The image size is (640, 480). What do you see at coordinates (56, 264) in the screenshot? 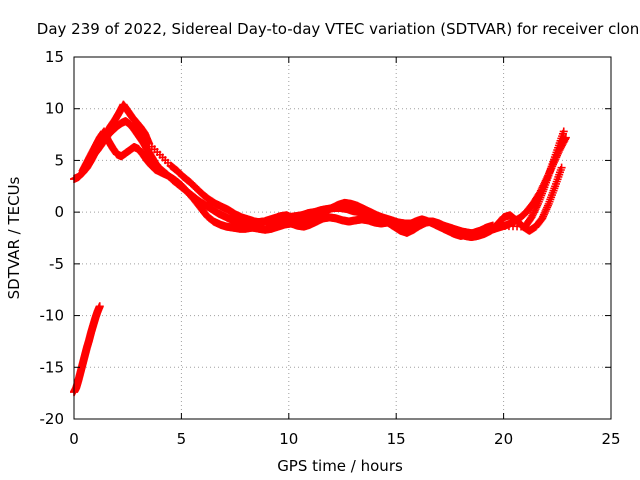
I see `y-tick-label: -5` at bounding box center [56, 264].